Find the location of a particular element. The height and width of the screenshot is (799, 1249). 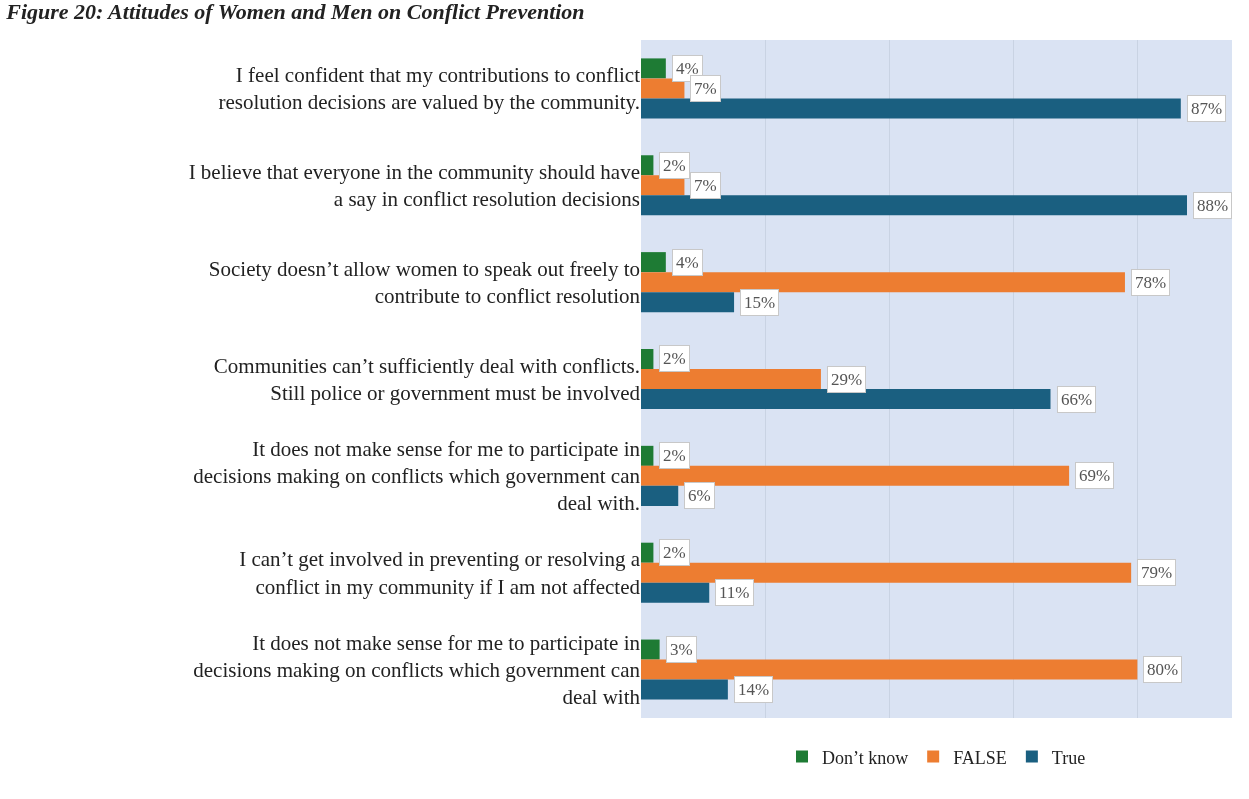

legend-label: True is located at coordinates (1068, 757).